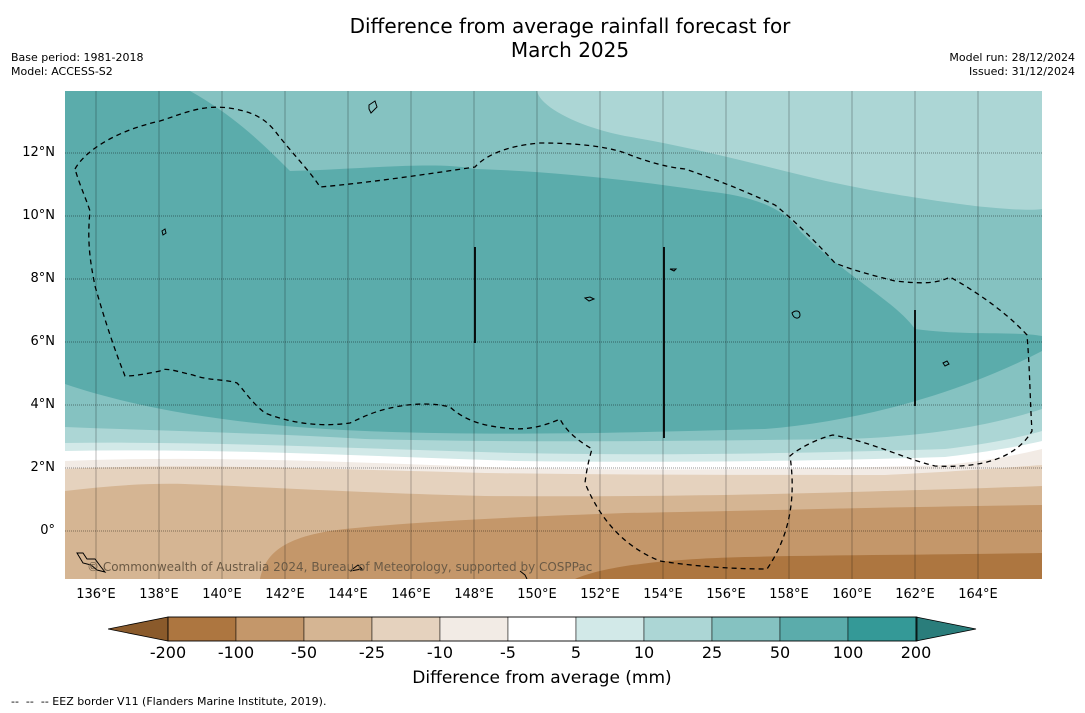  What do you see at coordinates (43, 404) in the screenshot?
I see `lat-label-4n: 4°N` at bounding box center [43, 404].